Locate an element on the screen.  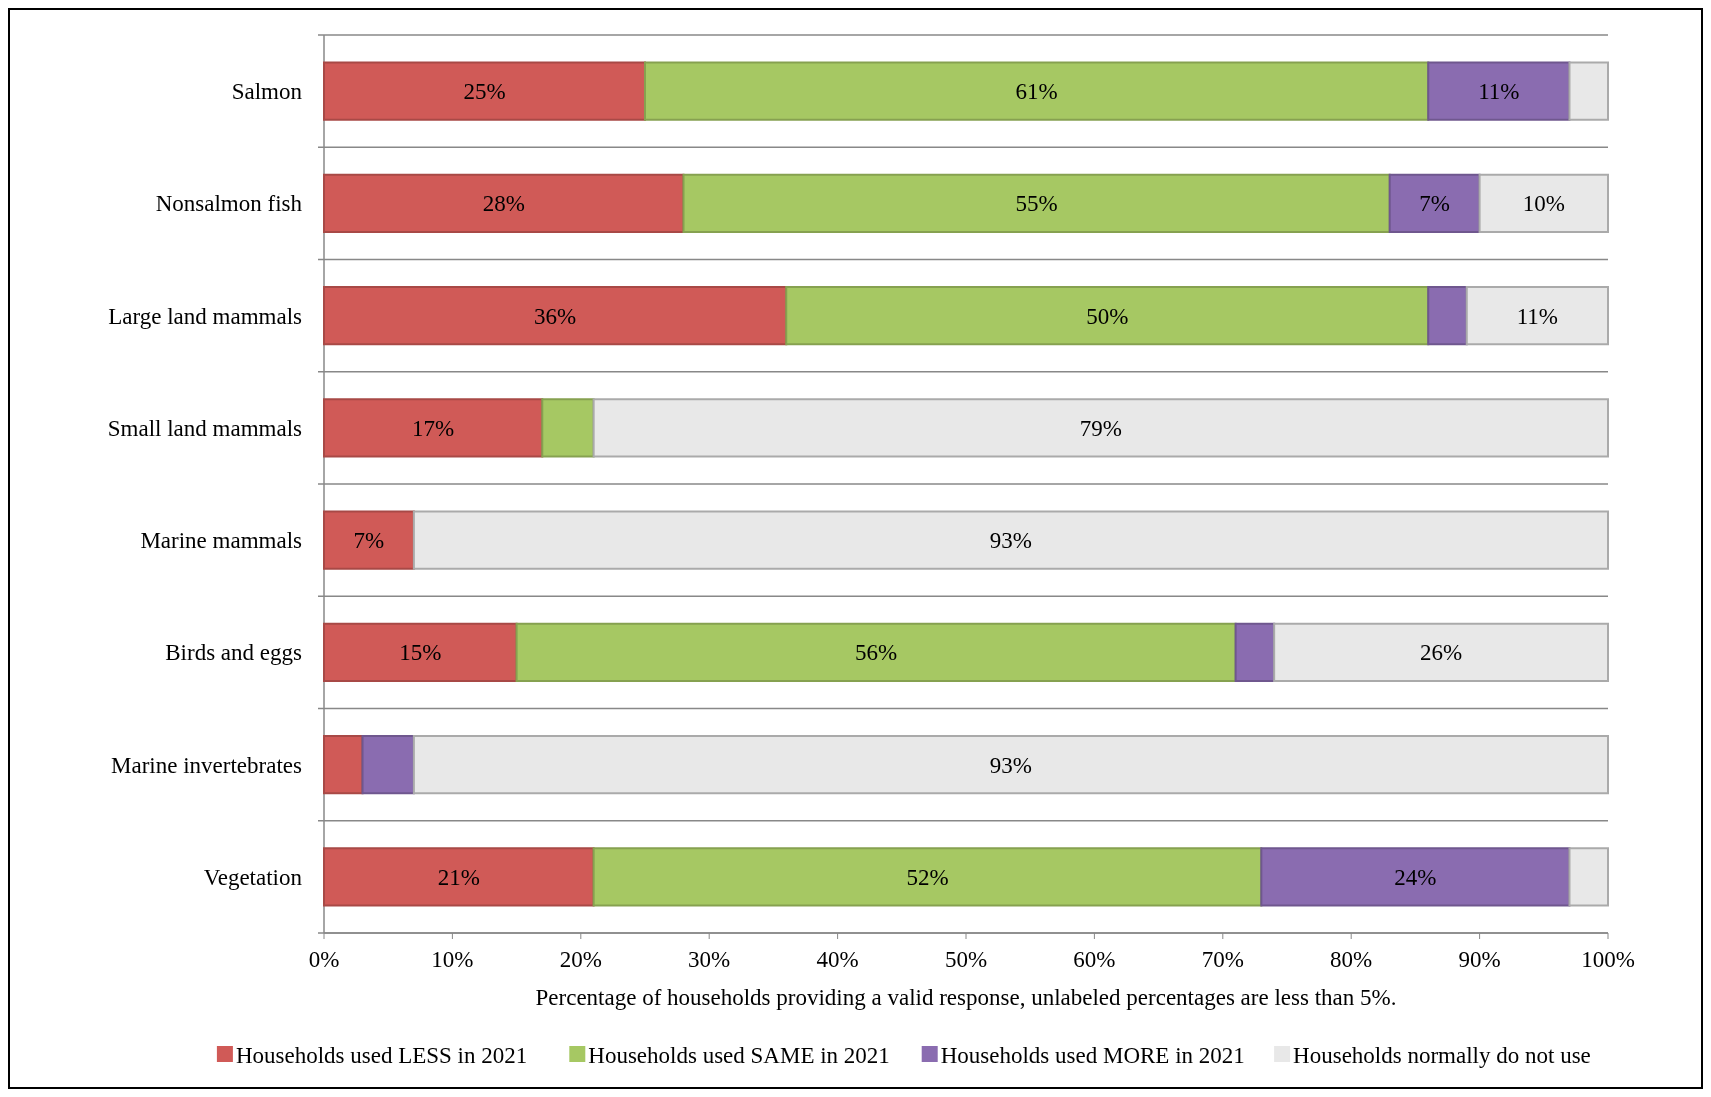
x-axis-title: Percentage of households providing a valid response, unlabeled percentages are less than 5%. is located at coordinates (966, 997).